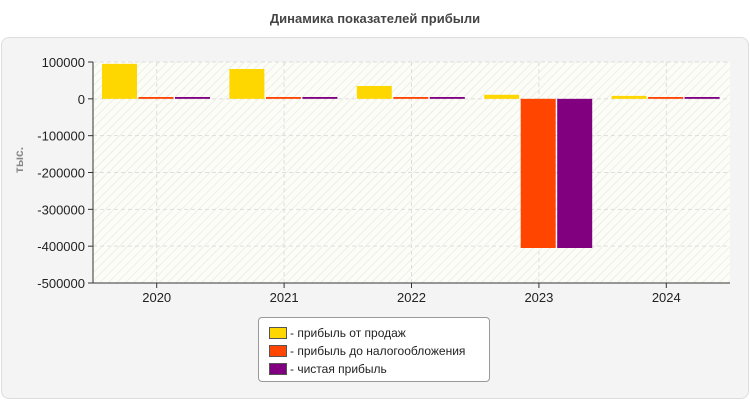 The height and width of the screenshot is (400, 750). What do you see at coordinates (61, 136) in the screenshot?
I see `y-tick-label: -100000` at bounding box center [61, 136].